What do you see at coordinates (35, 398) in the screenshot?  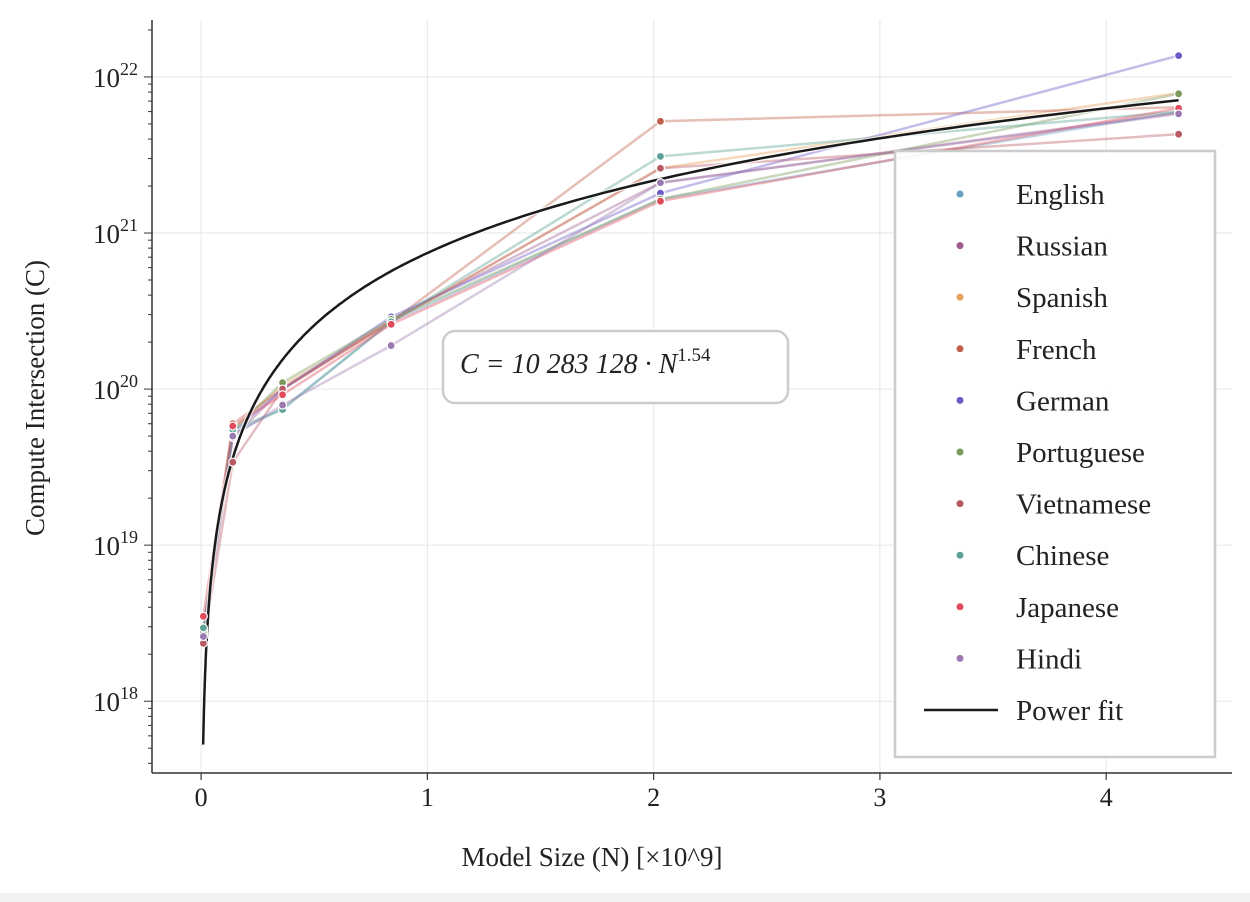 I see `y-axis-label: Compute Intersection (C)` at bounding box center [35, 398].